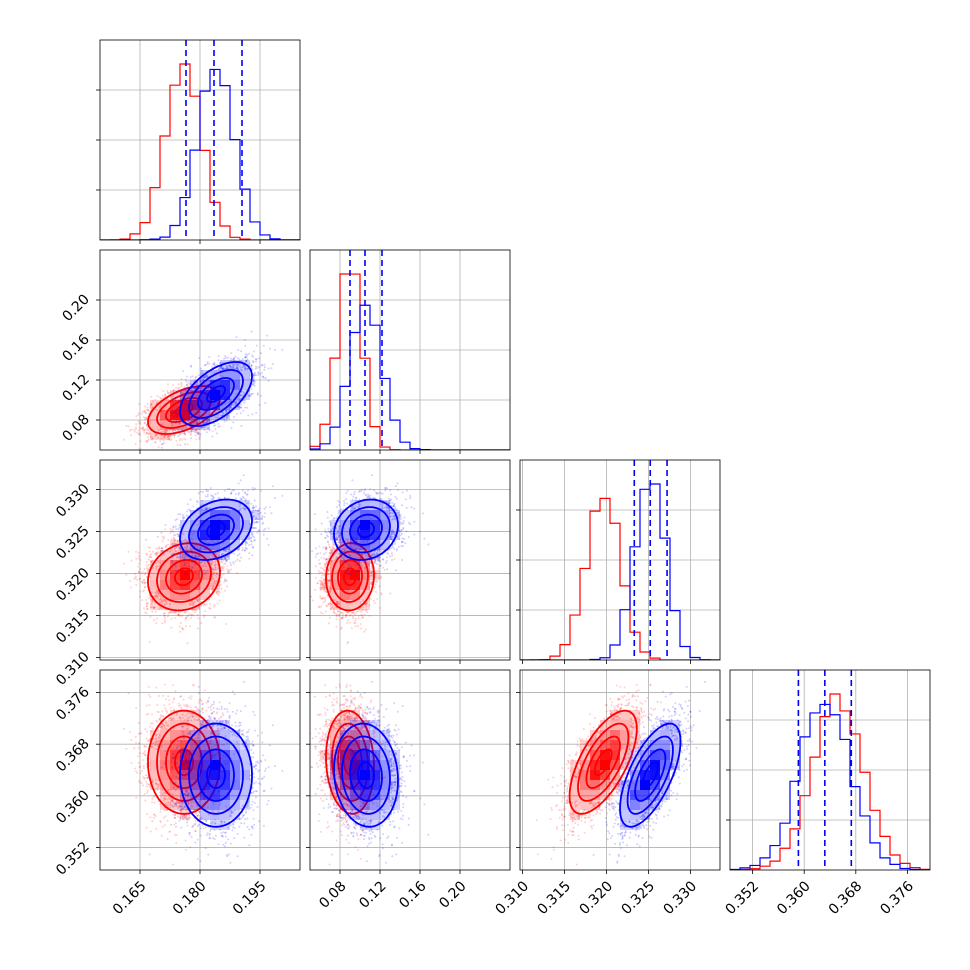 This screenshot has height=970, width=970. Describe the element at coordinates (408, 790) in the screenshot. I see `panel-3-1: 0.08 0.12 0.16 0.20` at that location.